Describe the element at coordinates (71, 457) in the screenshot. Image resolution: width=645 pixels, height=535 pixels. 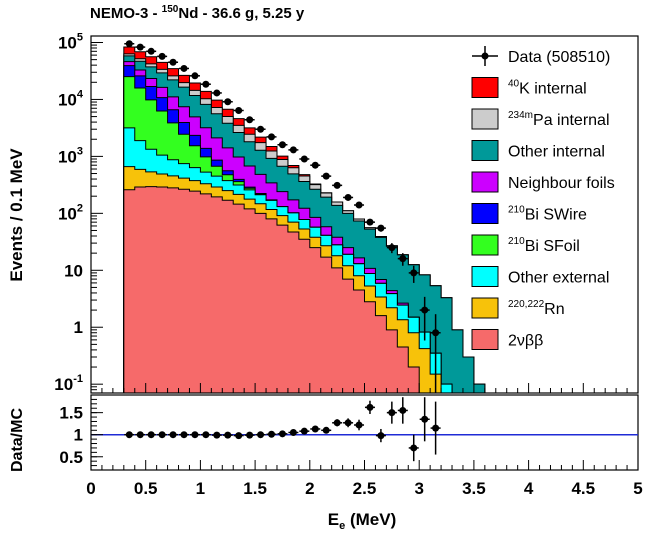
I see `ratio-tick-label: 0.5` at that location.